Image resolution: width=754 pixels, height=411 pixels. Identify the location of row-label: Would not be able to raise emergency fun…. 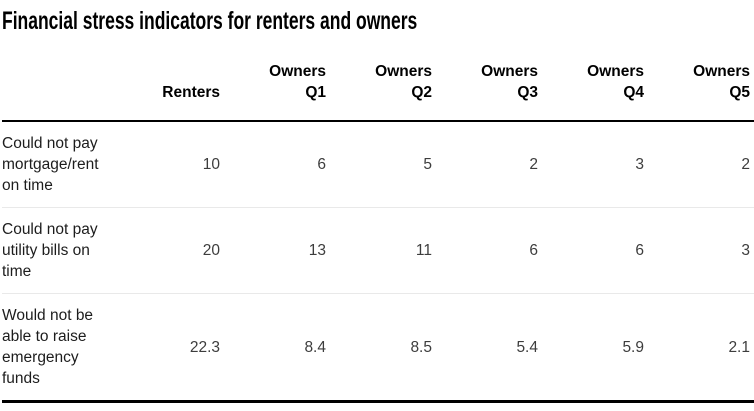
(60, 348).